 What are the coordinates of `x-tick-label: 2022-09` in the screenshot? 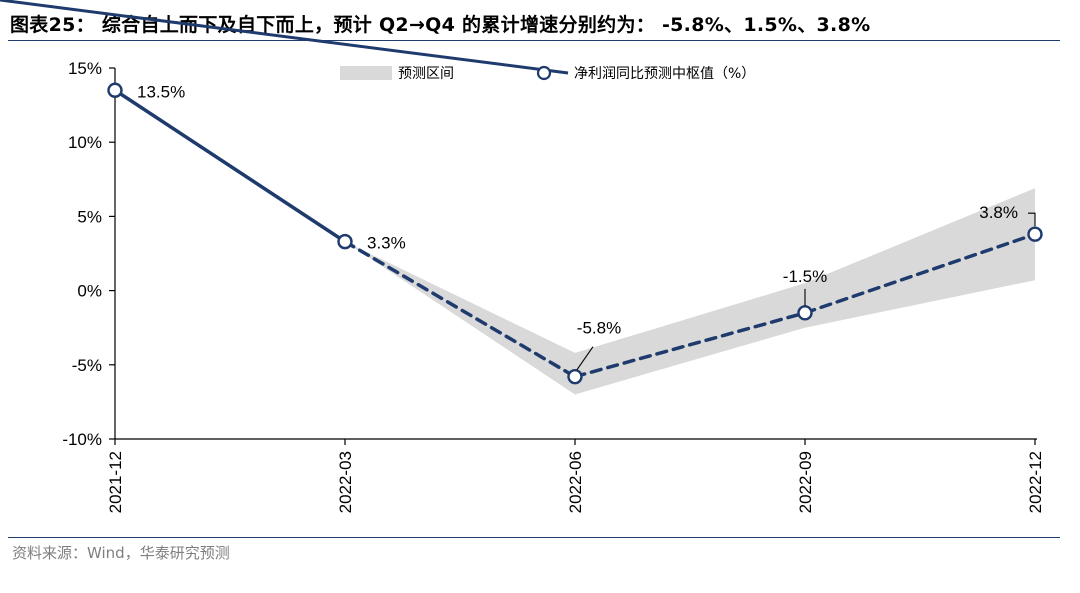 It's located at (805, 482).